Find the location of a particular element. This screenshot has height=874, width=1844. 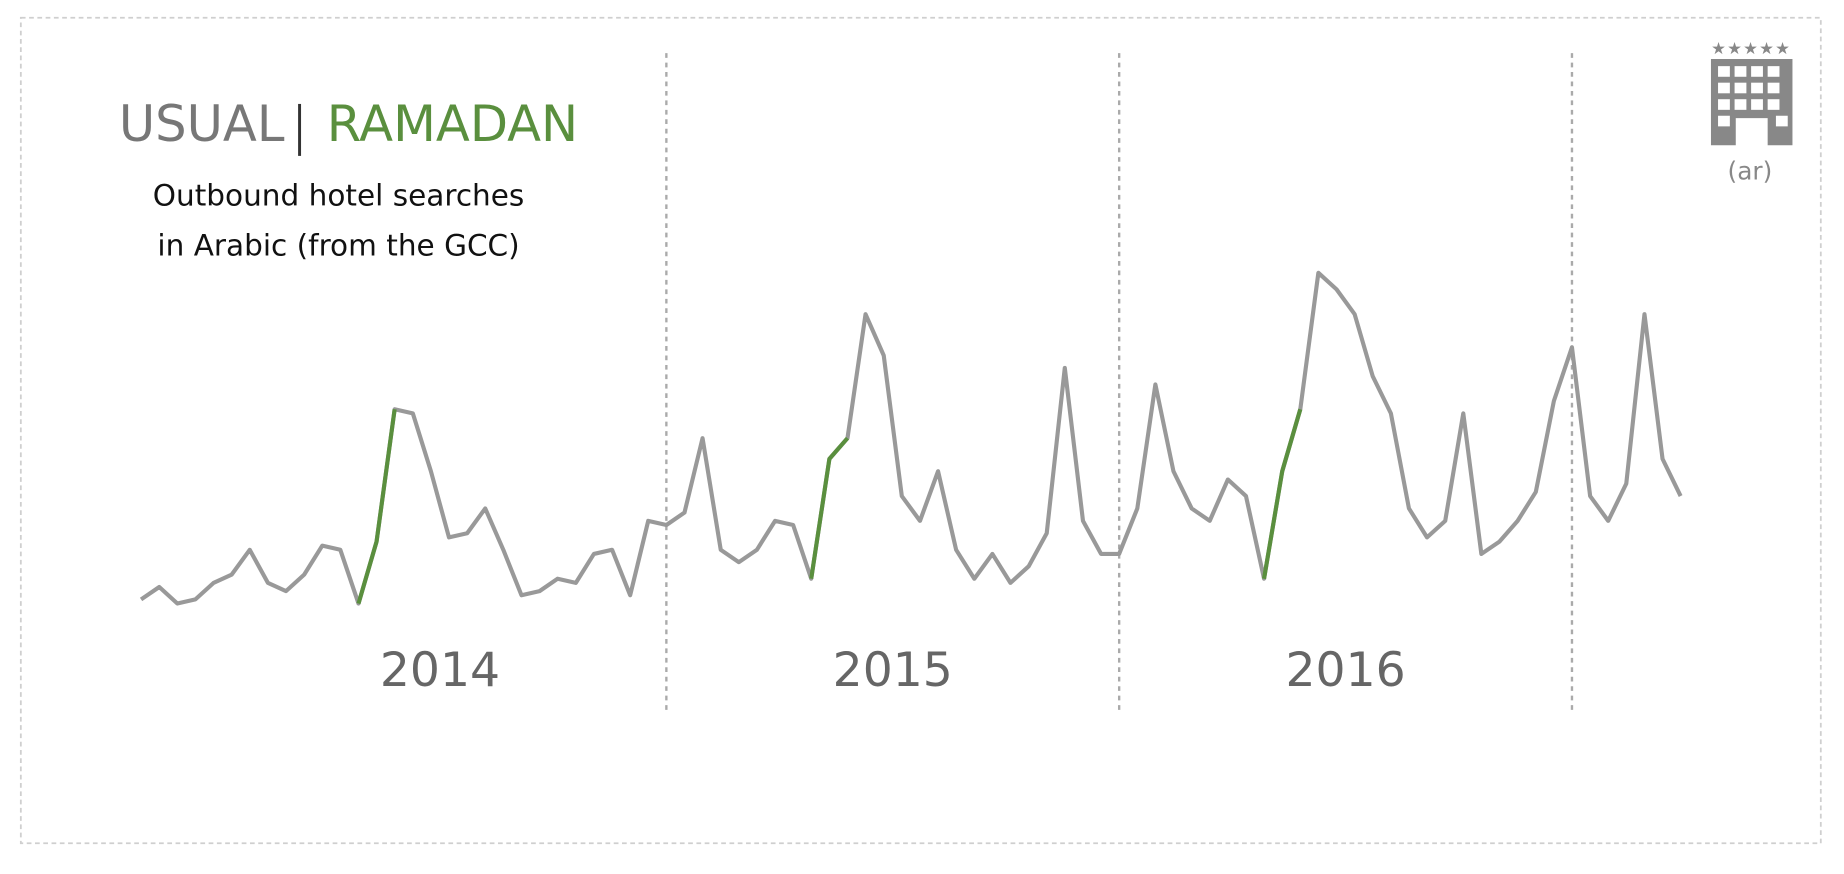

subtitle: in Arabic (from the GCC) is located at coordinates (338, 245).